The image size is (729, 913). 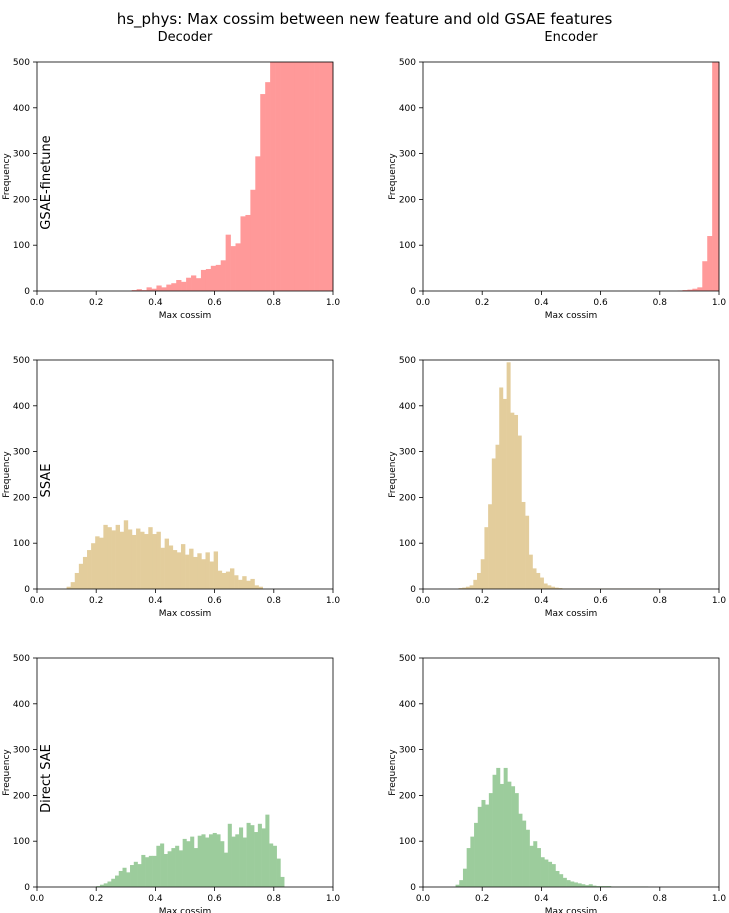 I want to click on x-tick-label: 0.6, so click(x=600, y=303).